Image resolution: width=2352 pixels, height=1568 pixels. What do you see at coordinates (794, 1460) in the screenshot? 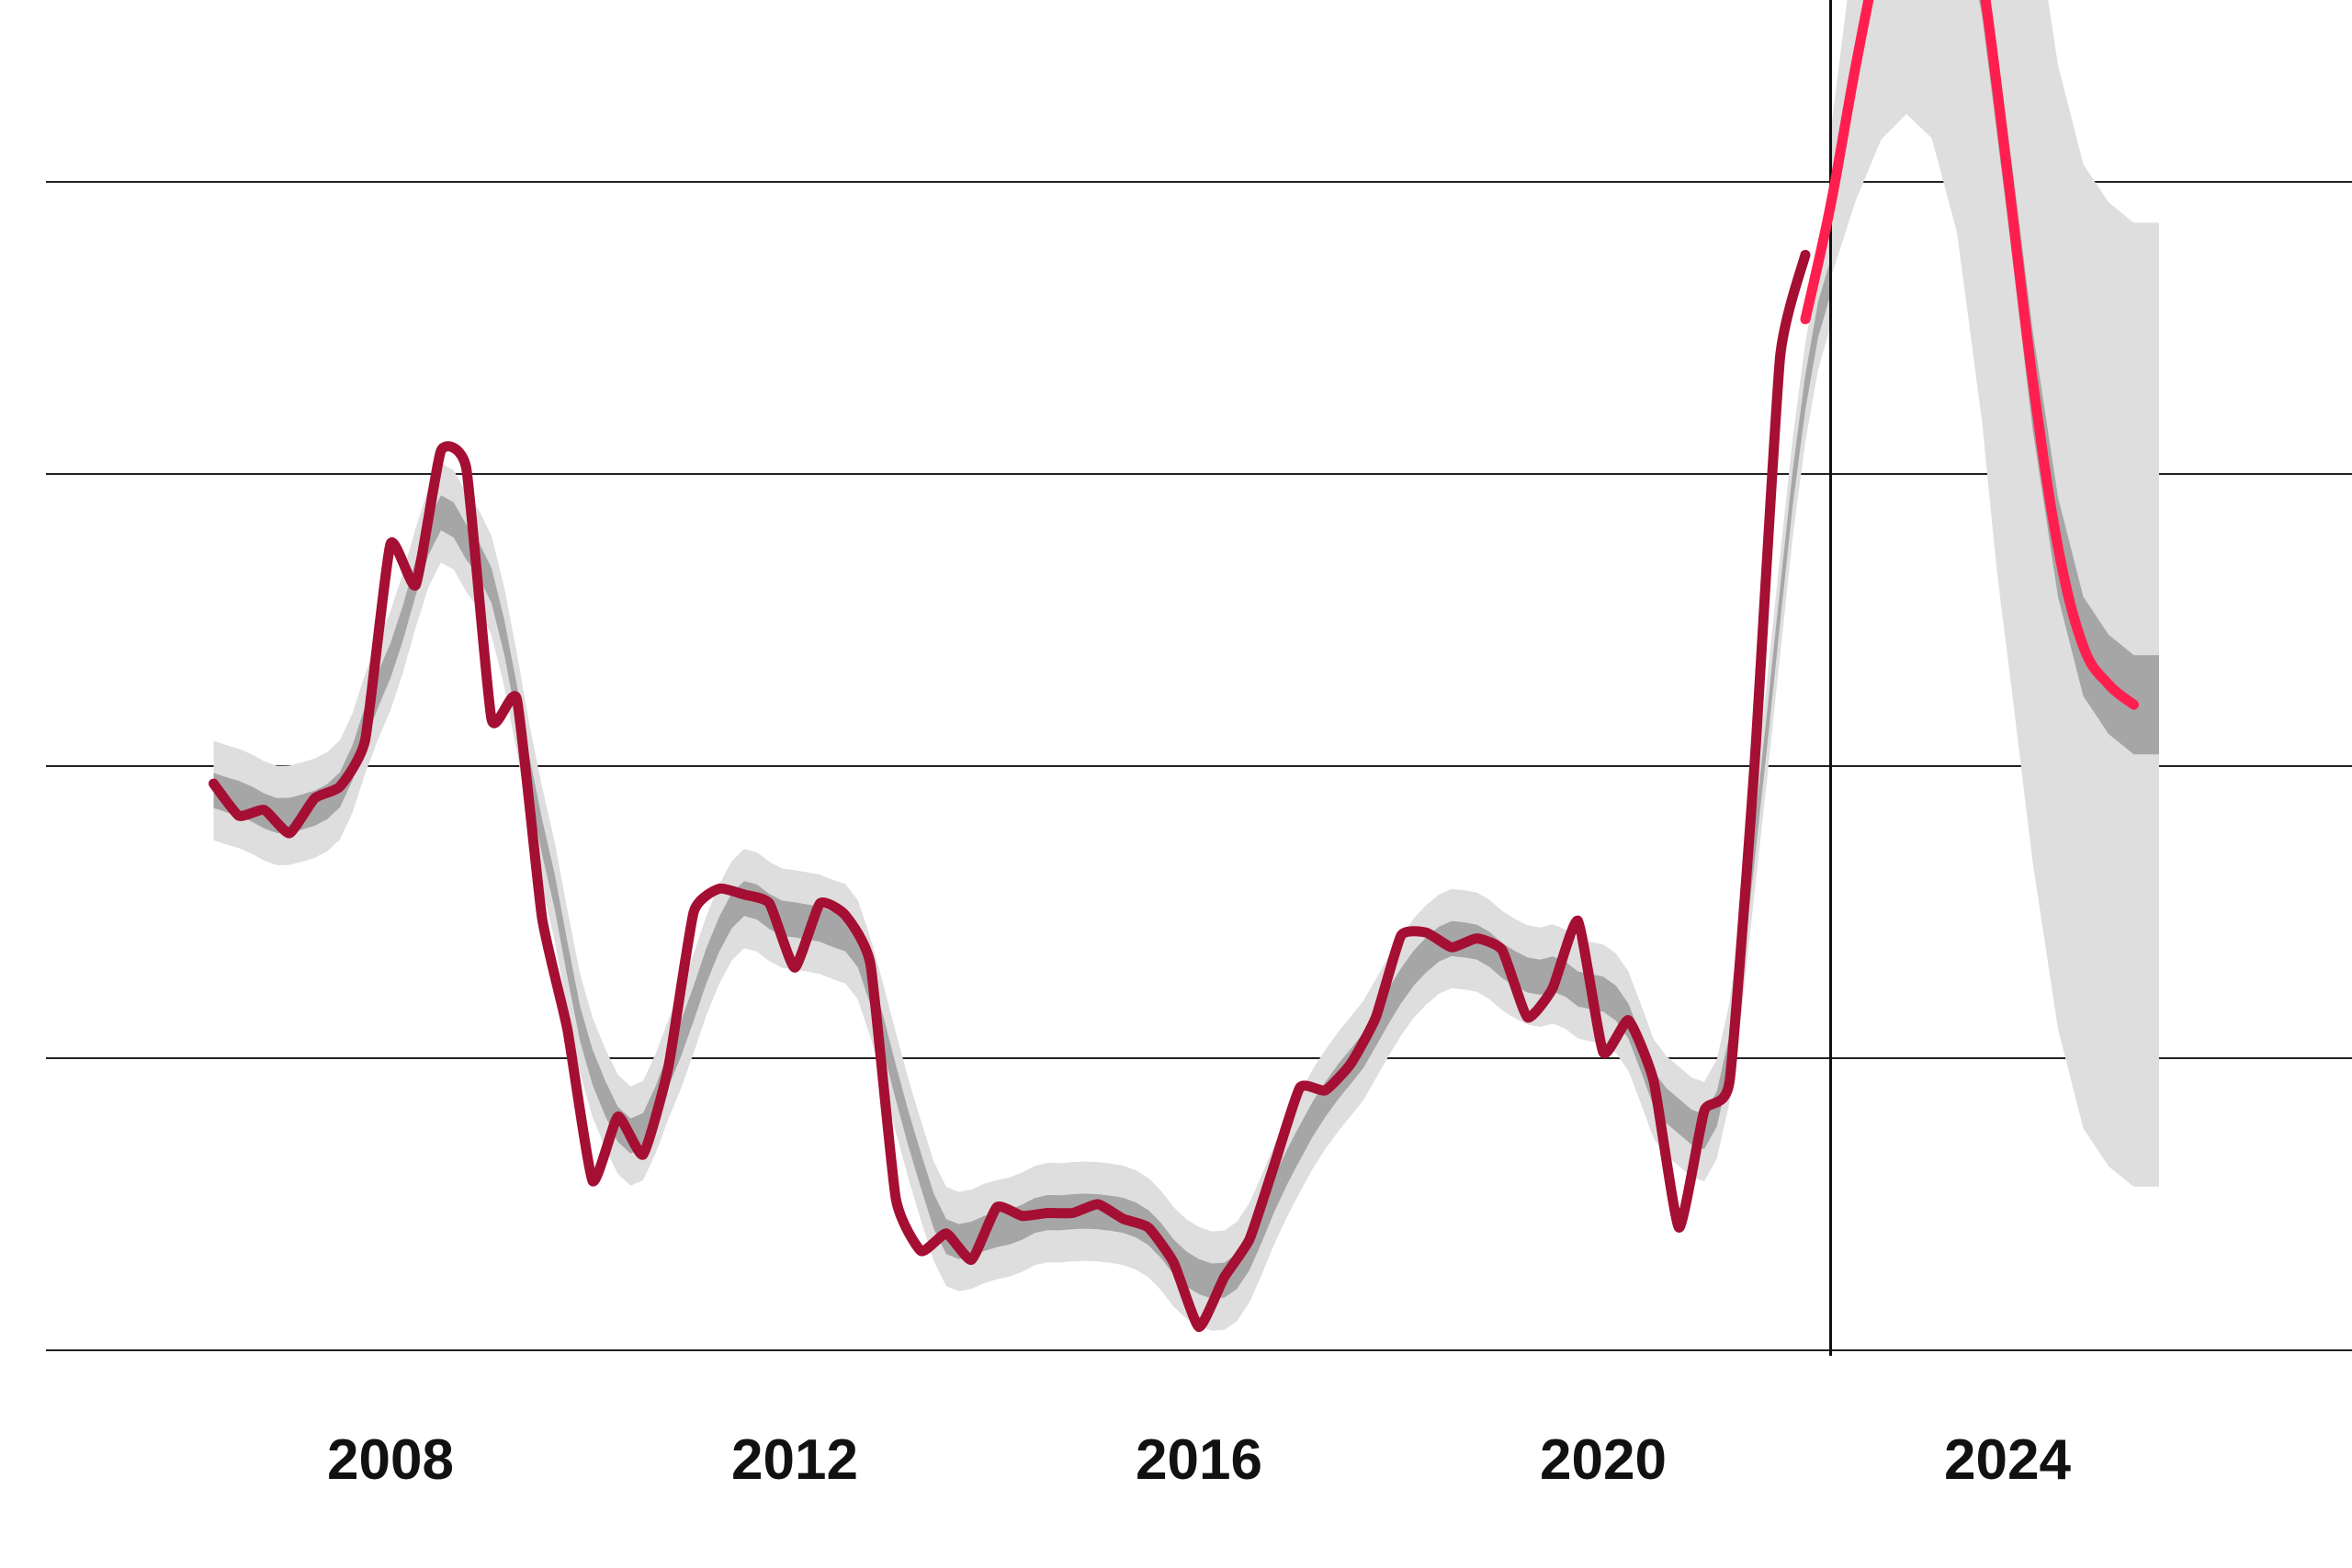
I see `x-tick-label: 2012` at bounding box center [794, 1460].